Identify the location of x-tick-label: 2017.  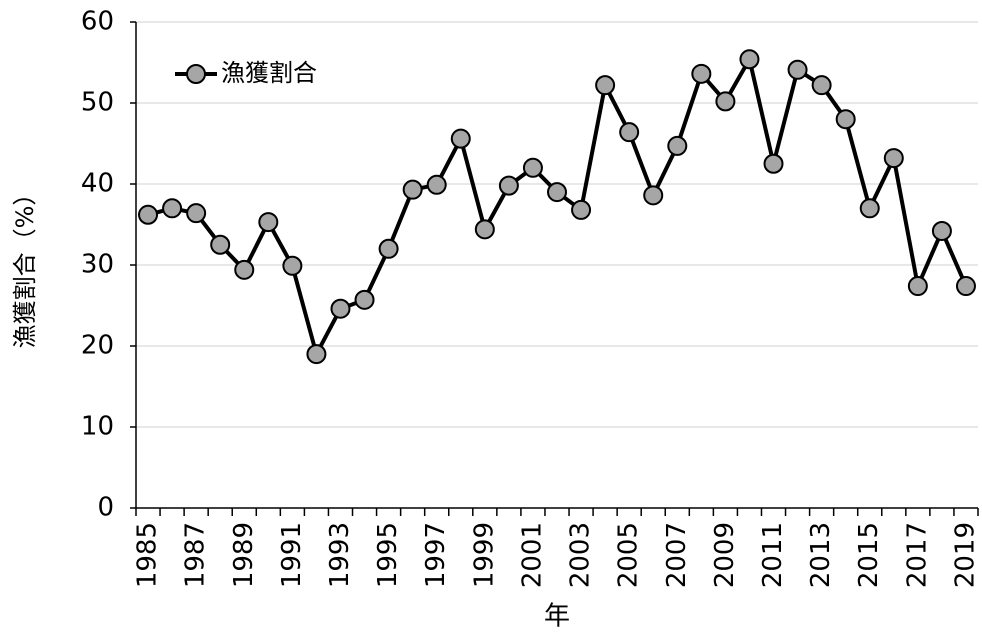
(917, 555).